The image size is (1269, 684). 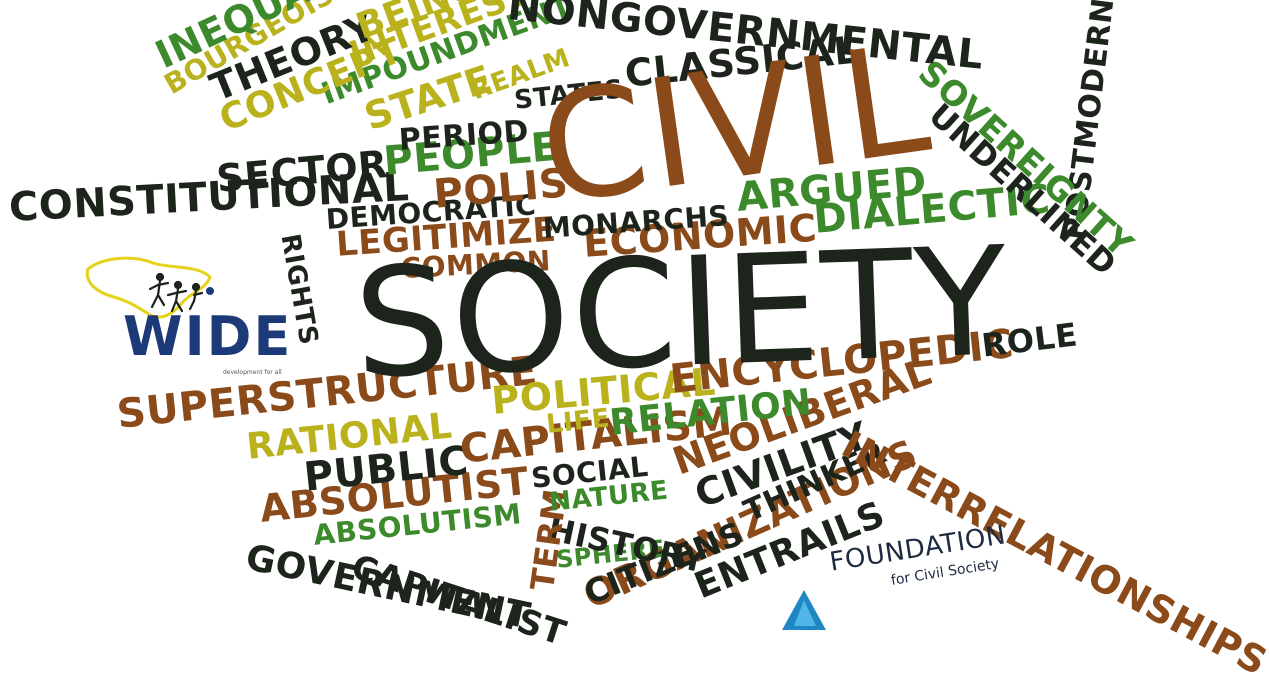 I want to click on africa-map-people-icon, so click(x=149, y=287).